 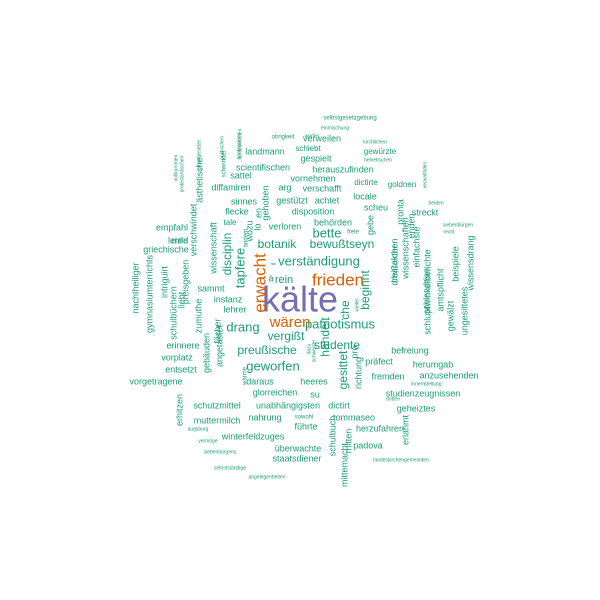 I want to click on cloud-word: erinnere, so click(x=182, y=345).